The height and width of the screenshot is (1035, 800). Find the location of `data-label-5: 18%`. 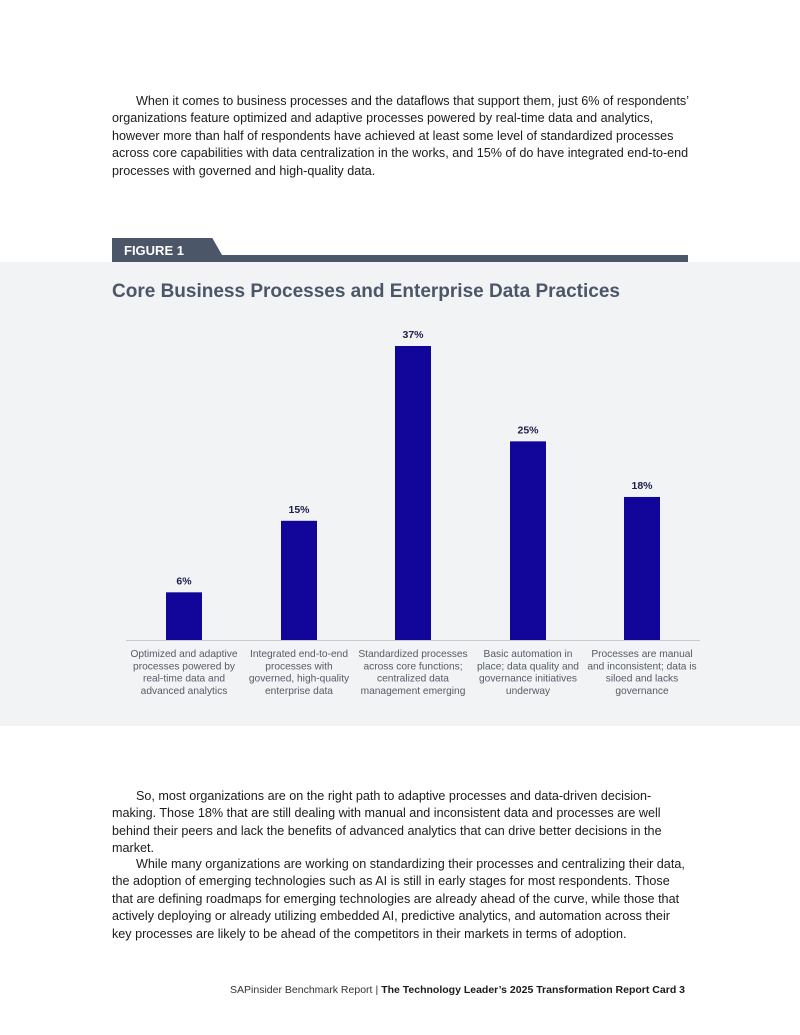

data-label-5: 18% is located at coordinates (642, 486).